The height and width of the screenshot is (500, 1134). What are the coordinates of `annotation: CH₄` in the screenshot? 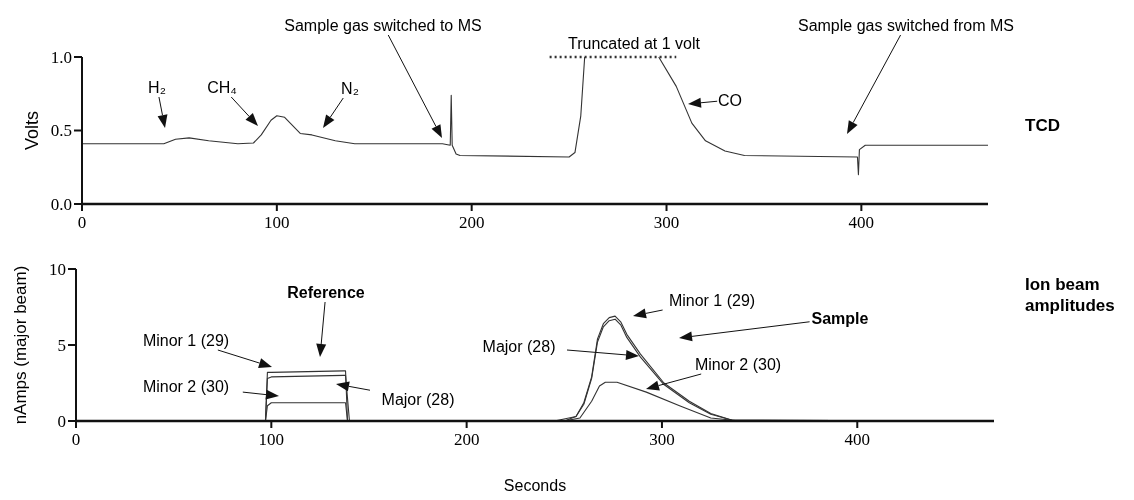 It's located at (222, 87).